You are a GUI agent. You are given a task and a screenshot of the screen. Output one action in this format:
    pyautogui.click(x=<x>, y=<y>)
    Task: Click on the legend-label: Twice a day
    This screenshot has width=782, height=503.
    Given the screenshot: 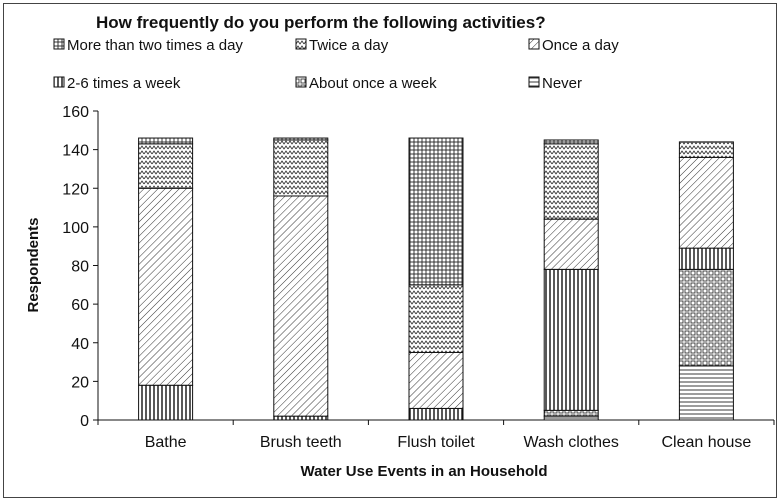 What is the action you would take?
    pyautogui.click(x=349, y=45)
    